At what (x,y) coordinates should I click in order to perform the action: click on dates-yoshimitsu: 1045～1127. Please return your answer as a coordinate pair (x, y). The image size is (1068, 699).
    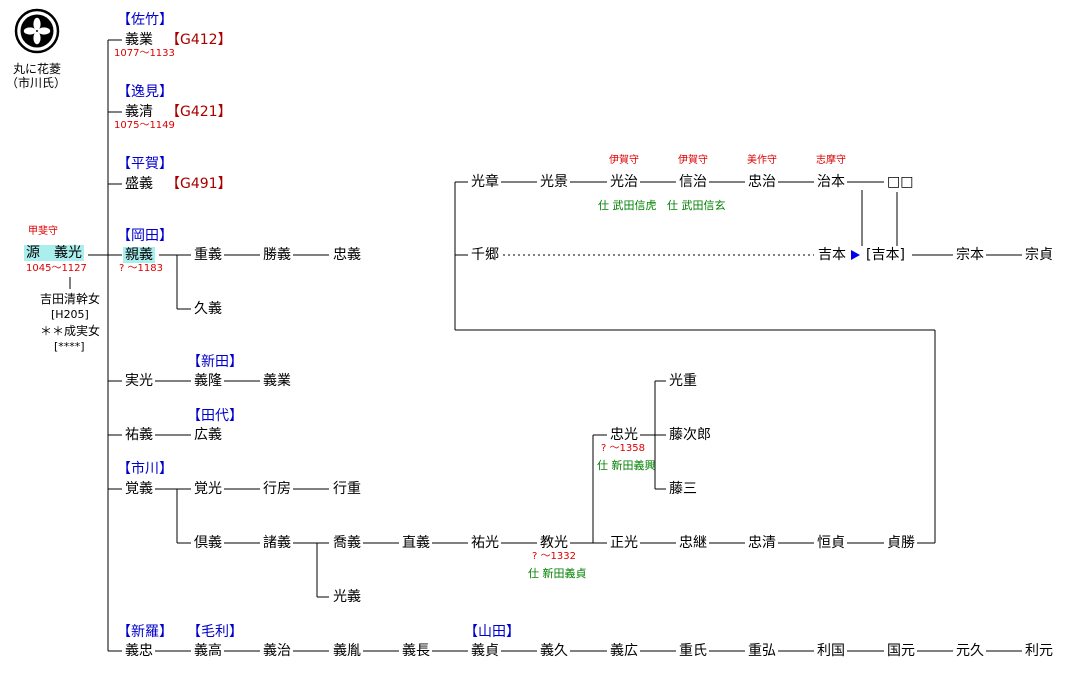
    Looking at the image, I should click on (56, 268).